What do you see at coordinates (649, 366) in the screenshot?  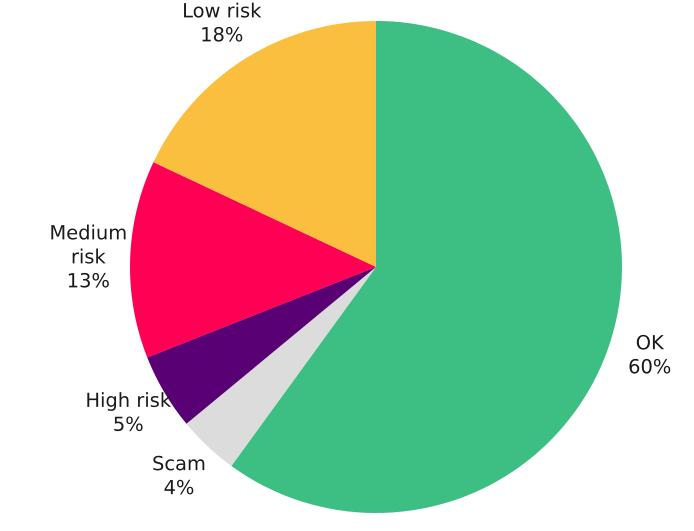 I see `data-label: 60%` at bounding box center [649, 366].